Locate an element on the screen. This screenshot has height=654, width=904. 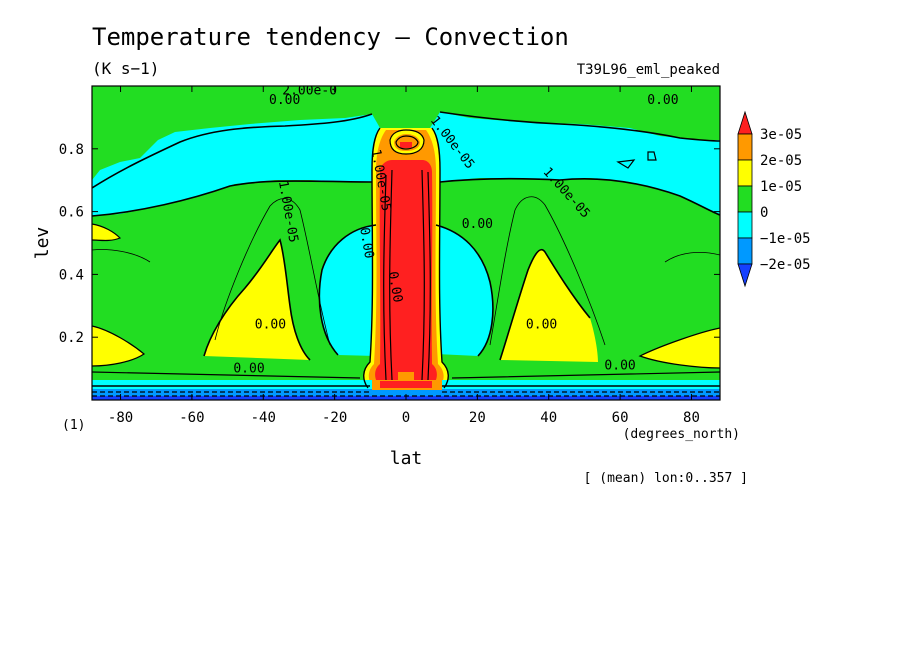
negative-region-left is located at coordinates (347, 290).